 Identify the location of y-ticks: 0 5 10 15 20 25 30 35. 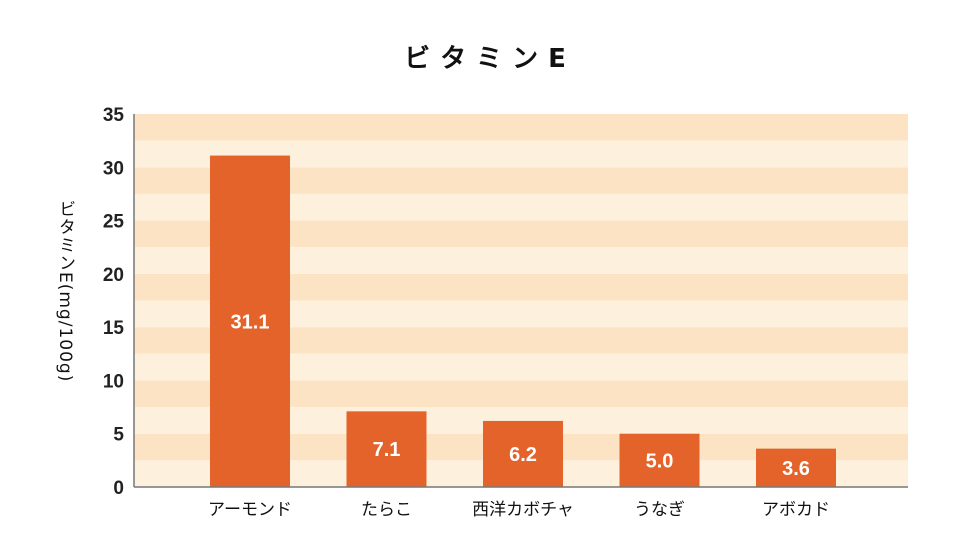
(114, 302).